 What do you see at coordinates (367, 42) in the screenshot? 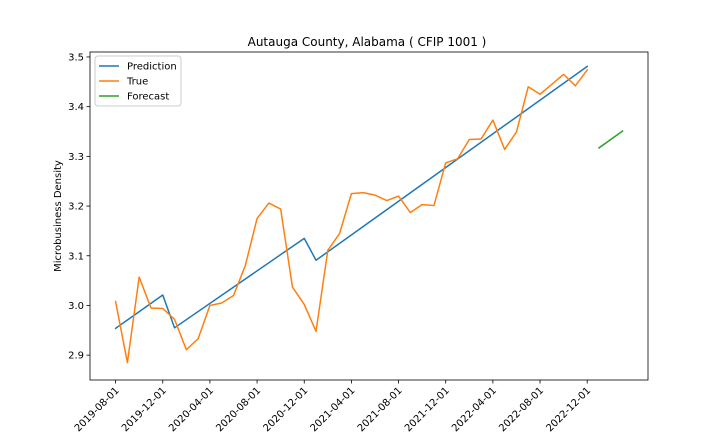
I see `chart-title: Autauga County, Alabama ( CFIP 1001 )` at bounding box center [367, 42].